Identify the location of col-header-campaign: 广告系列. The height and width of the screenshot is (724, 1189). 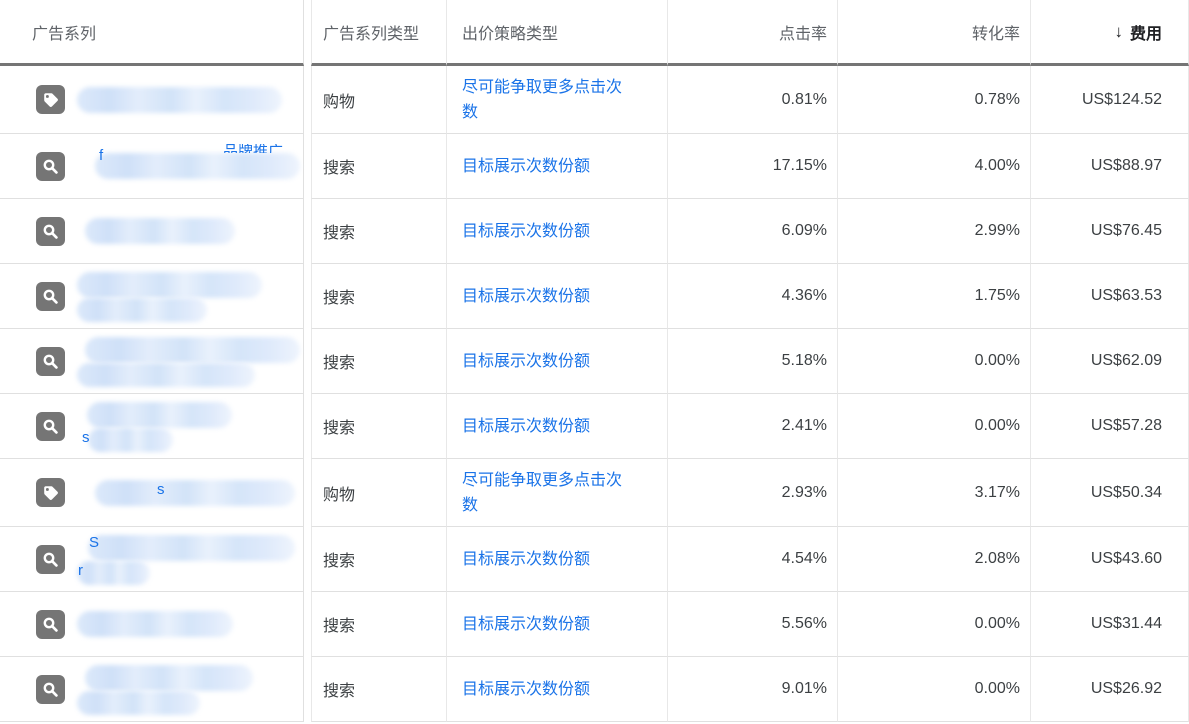
(152, 33).